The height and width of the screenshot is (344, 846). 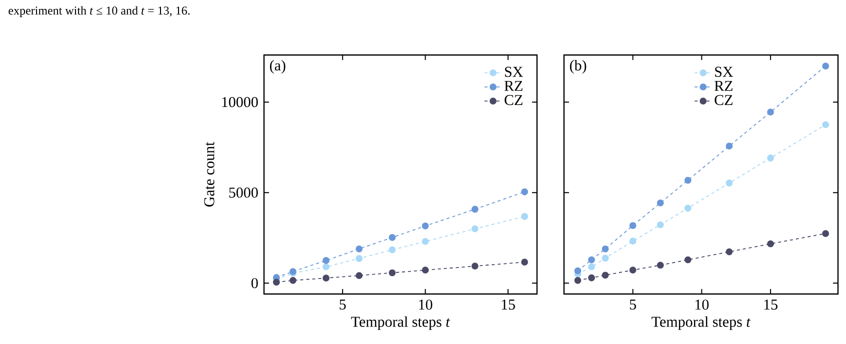 What do you see at coordinates (240, 102) in the screenshot?
I see `y-tick-label: 10000` at bounding box center [240, 102].